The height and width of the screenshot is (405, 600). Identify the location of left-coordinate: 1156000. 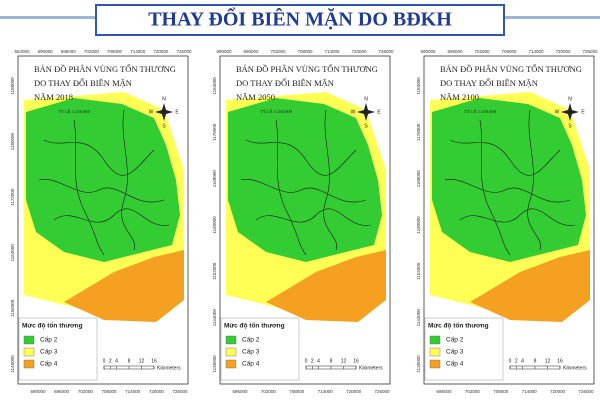
(12, 308).